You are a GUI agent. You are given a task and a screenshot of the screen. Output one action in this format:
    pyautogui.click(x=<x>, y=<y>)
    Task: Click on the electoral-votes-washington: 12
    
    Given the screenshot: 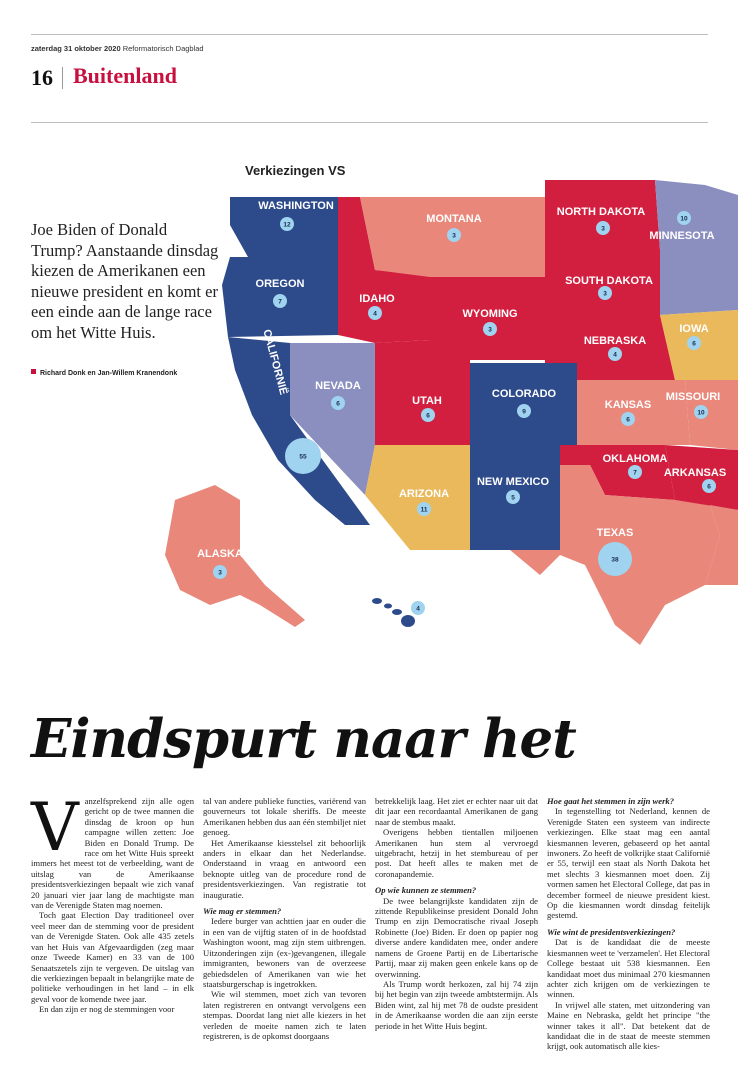 What is the action you would take?
    pyautogui.click(x=287, y=224)
    